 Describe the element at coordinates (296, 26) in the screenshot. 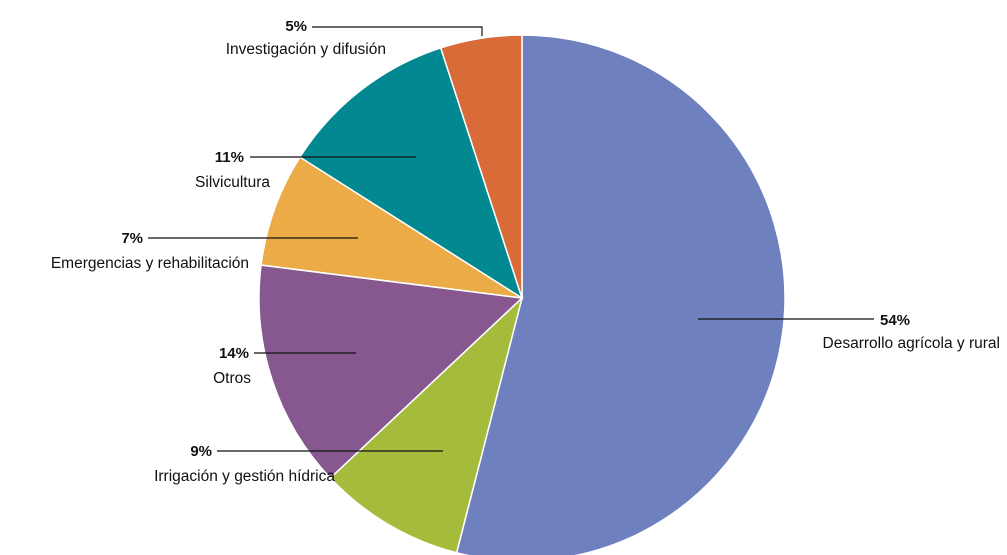

I see `pct-label-investigacion: 5%` at that location.